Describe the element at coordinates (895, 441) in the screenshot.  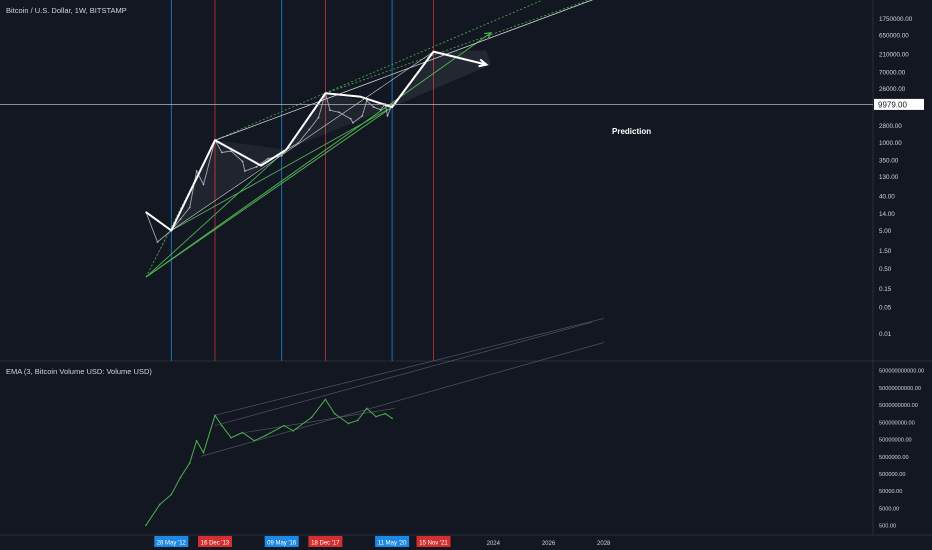
I see `volume-tick-label: 50000000.00` at that location.